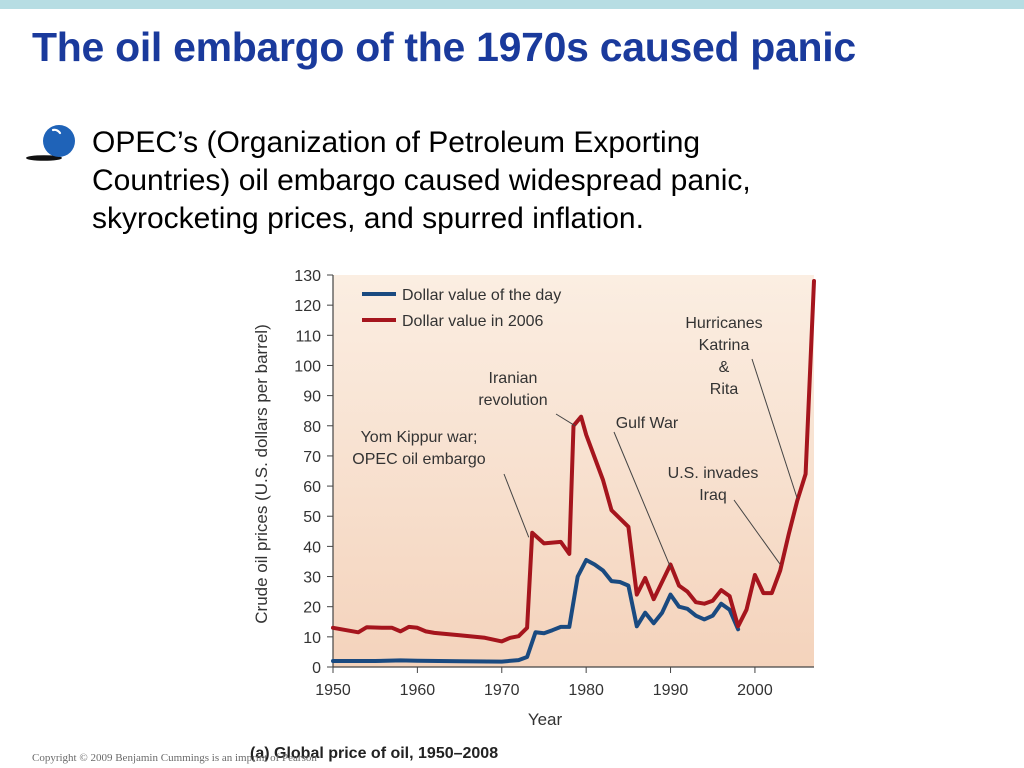  I want to click on y-tick-label: 0, so click(316, 668).